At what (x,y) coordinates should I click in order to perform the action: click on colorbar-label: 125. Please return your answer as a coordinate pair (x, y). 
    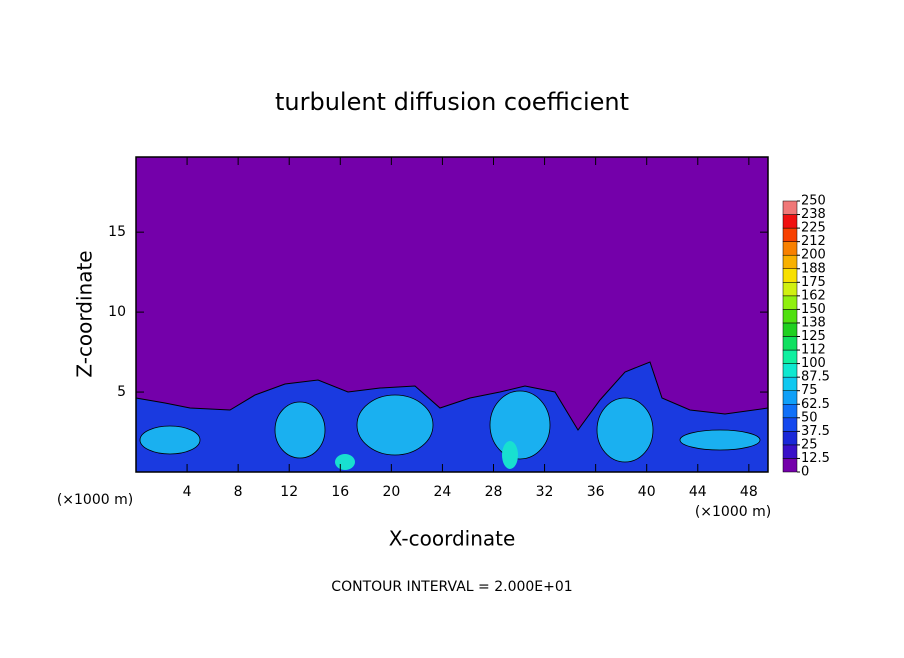
    Looking at the image, I should click on (813, 336).